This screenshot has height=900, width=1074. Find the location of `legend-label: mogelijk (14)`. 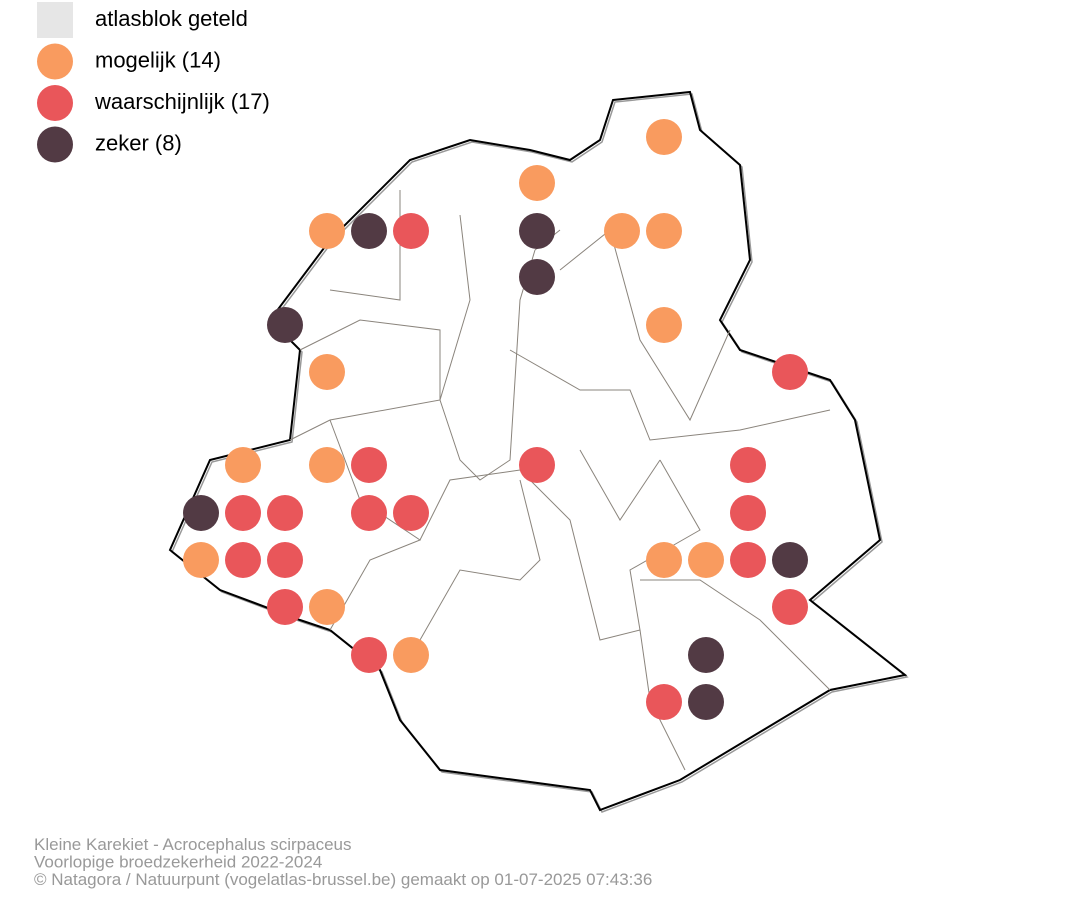

legend-label: mogelijk (14) is located at coordinates (158, 59).